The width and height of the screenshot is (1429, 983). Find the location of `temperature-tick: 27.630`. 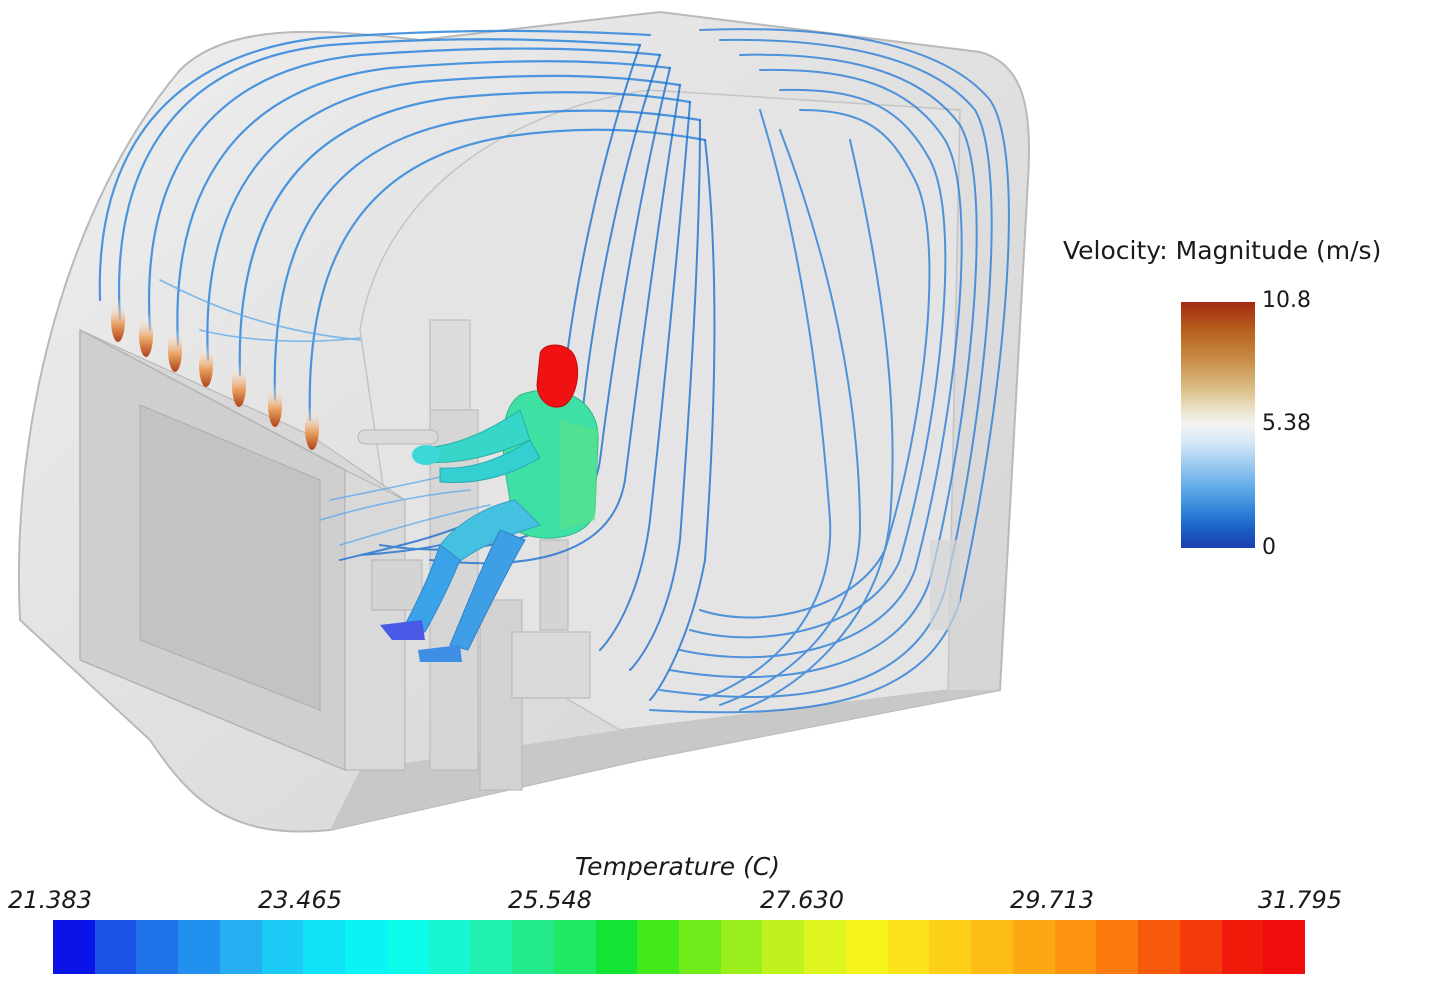

temperature-tick: 27.630 is located at coordinates (802, 900).